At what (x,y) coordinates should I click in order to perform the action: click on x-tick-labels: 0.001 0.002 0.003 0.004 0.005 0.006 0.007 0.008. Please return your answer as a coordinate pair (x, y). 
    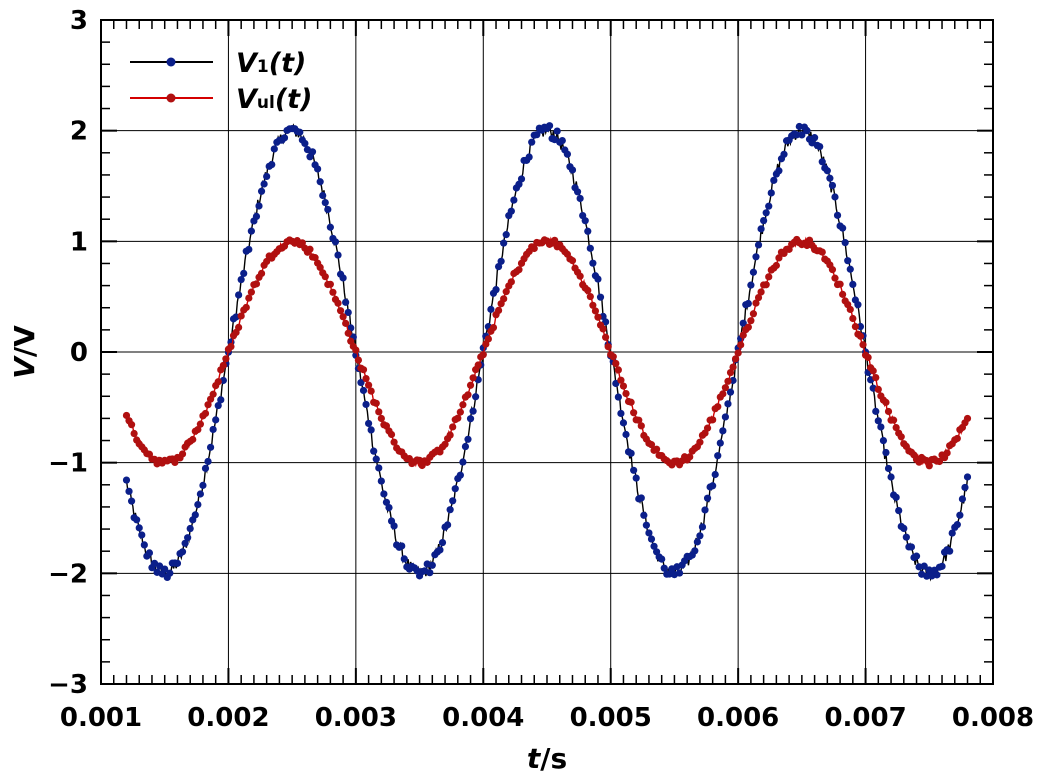
    Looking at the image, I should click on (547, 718).